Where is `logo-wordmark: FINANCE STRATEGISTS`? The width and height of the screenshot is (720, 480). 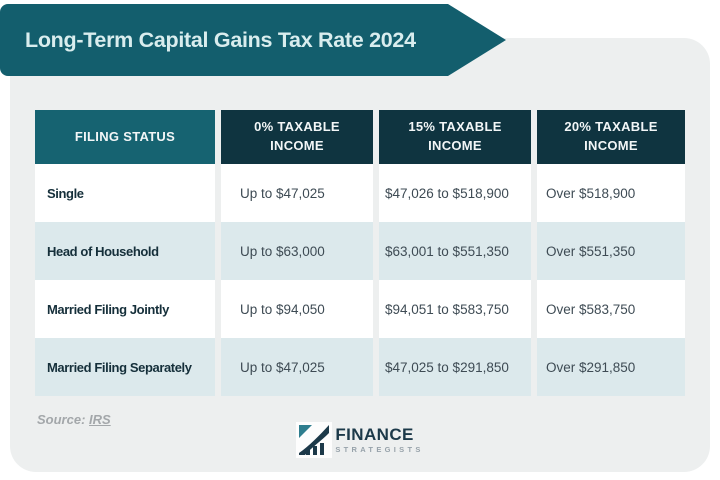 logo-wordmark: FINANCE STRATEGISTS is located at coordinates (379, 439).